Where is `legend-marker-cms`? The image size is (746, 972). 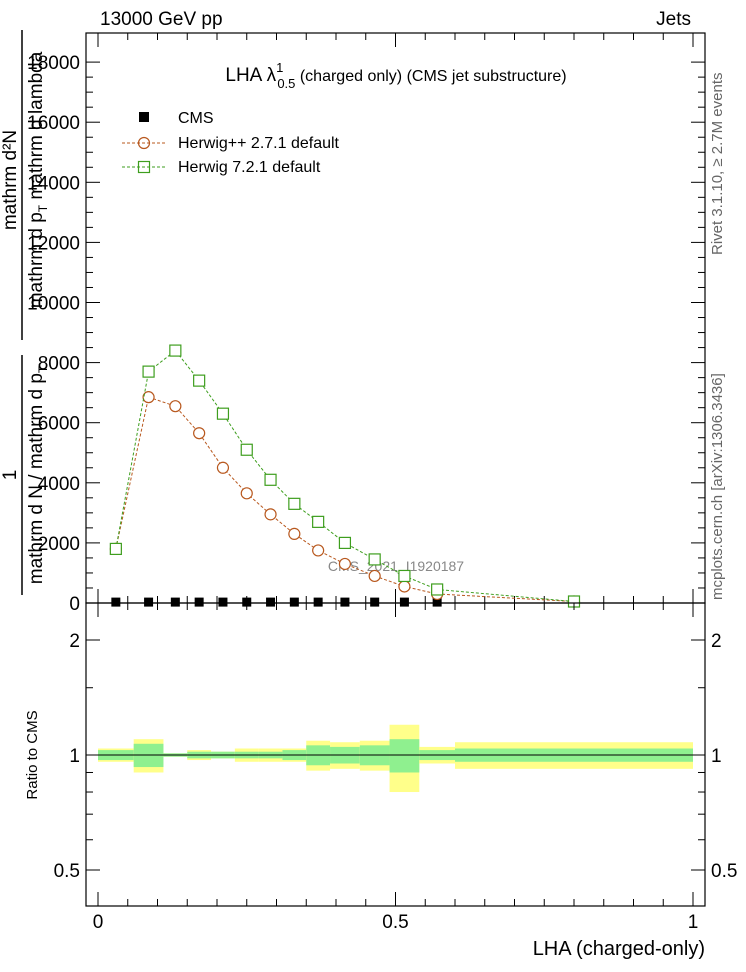
legend-marker-cms is located at coordinates (144, 117).